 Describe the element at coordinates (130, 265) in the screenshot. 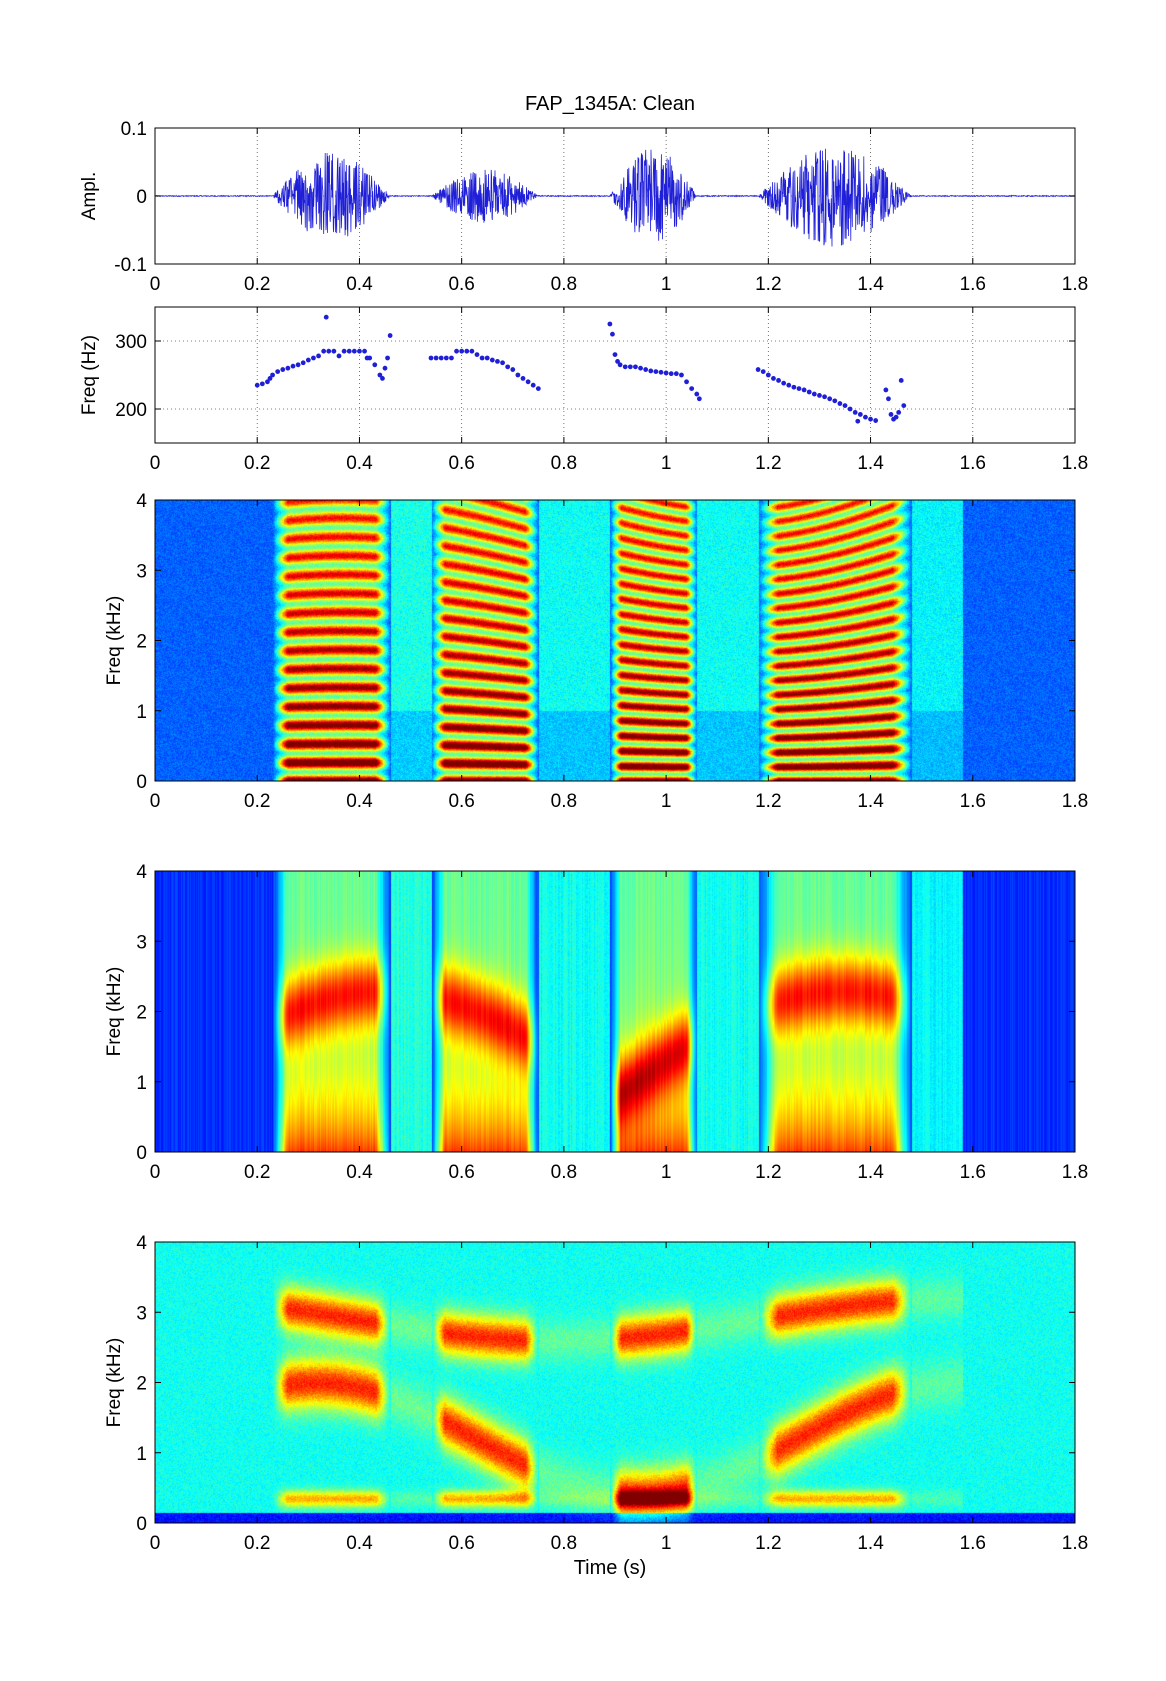

I see `y-tick-label: -0.1` at that location.